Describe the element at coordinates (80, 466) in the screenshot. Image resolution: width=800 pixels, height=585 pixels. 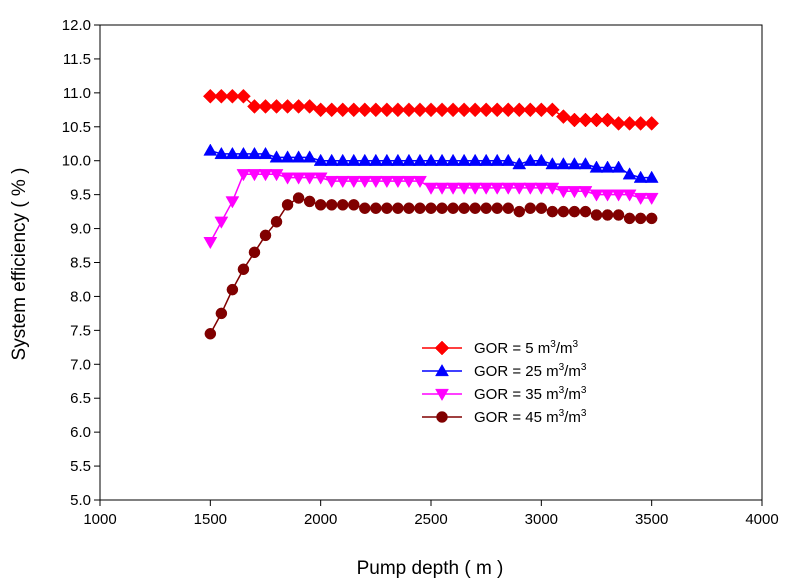
I see `y-tick-label: 5.5` at that location.